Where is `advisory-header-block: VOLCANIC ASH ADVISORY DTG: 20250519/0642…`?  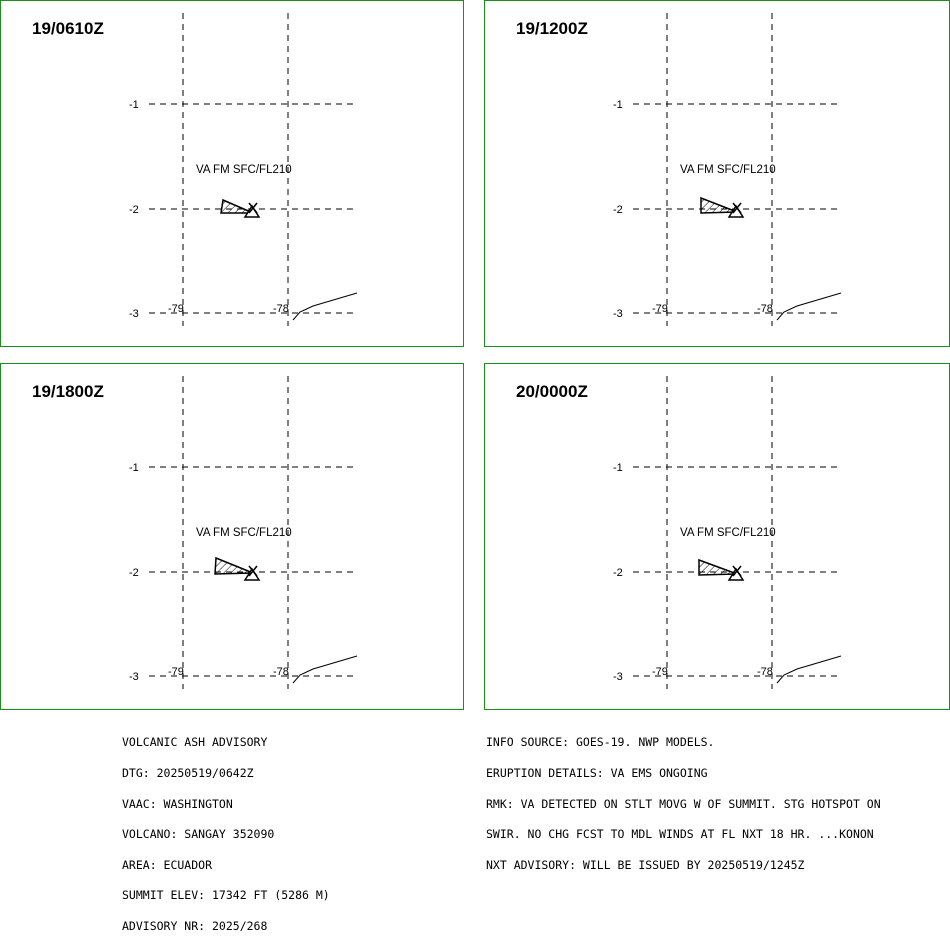 advisory-header-block: VOLCANIC ASH ADVISORY DTG: 20250519/0642… is located at coordinates (226, 829).